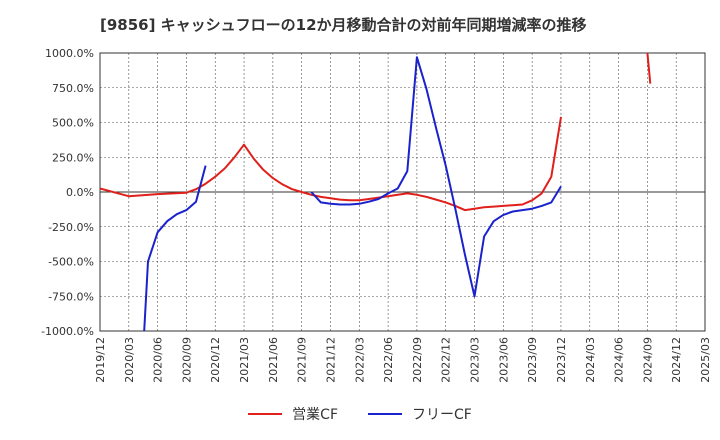 Image resolution: width=720 pixels, height=440 pixels. Describe the element at coordinates (590, 360) in the screenshot. I see `x-tick-label: 2024/03` at that location.